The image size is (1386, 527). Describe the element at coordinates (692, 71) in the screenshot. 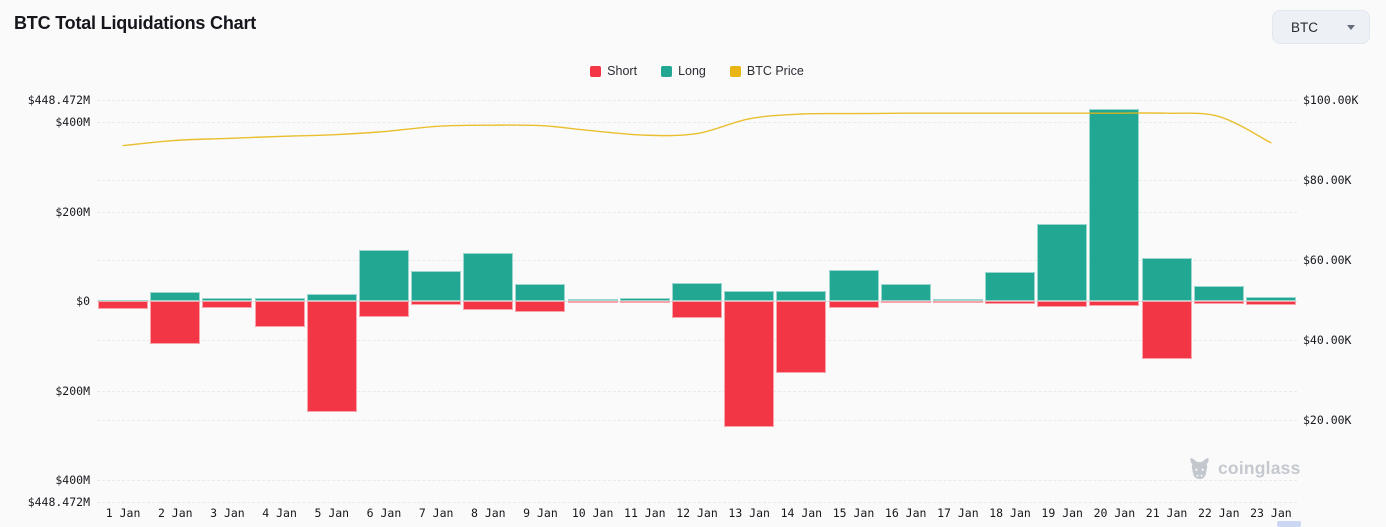

I see `legend-label: Long` at that location.